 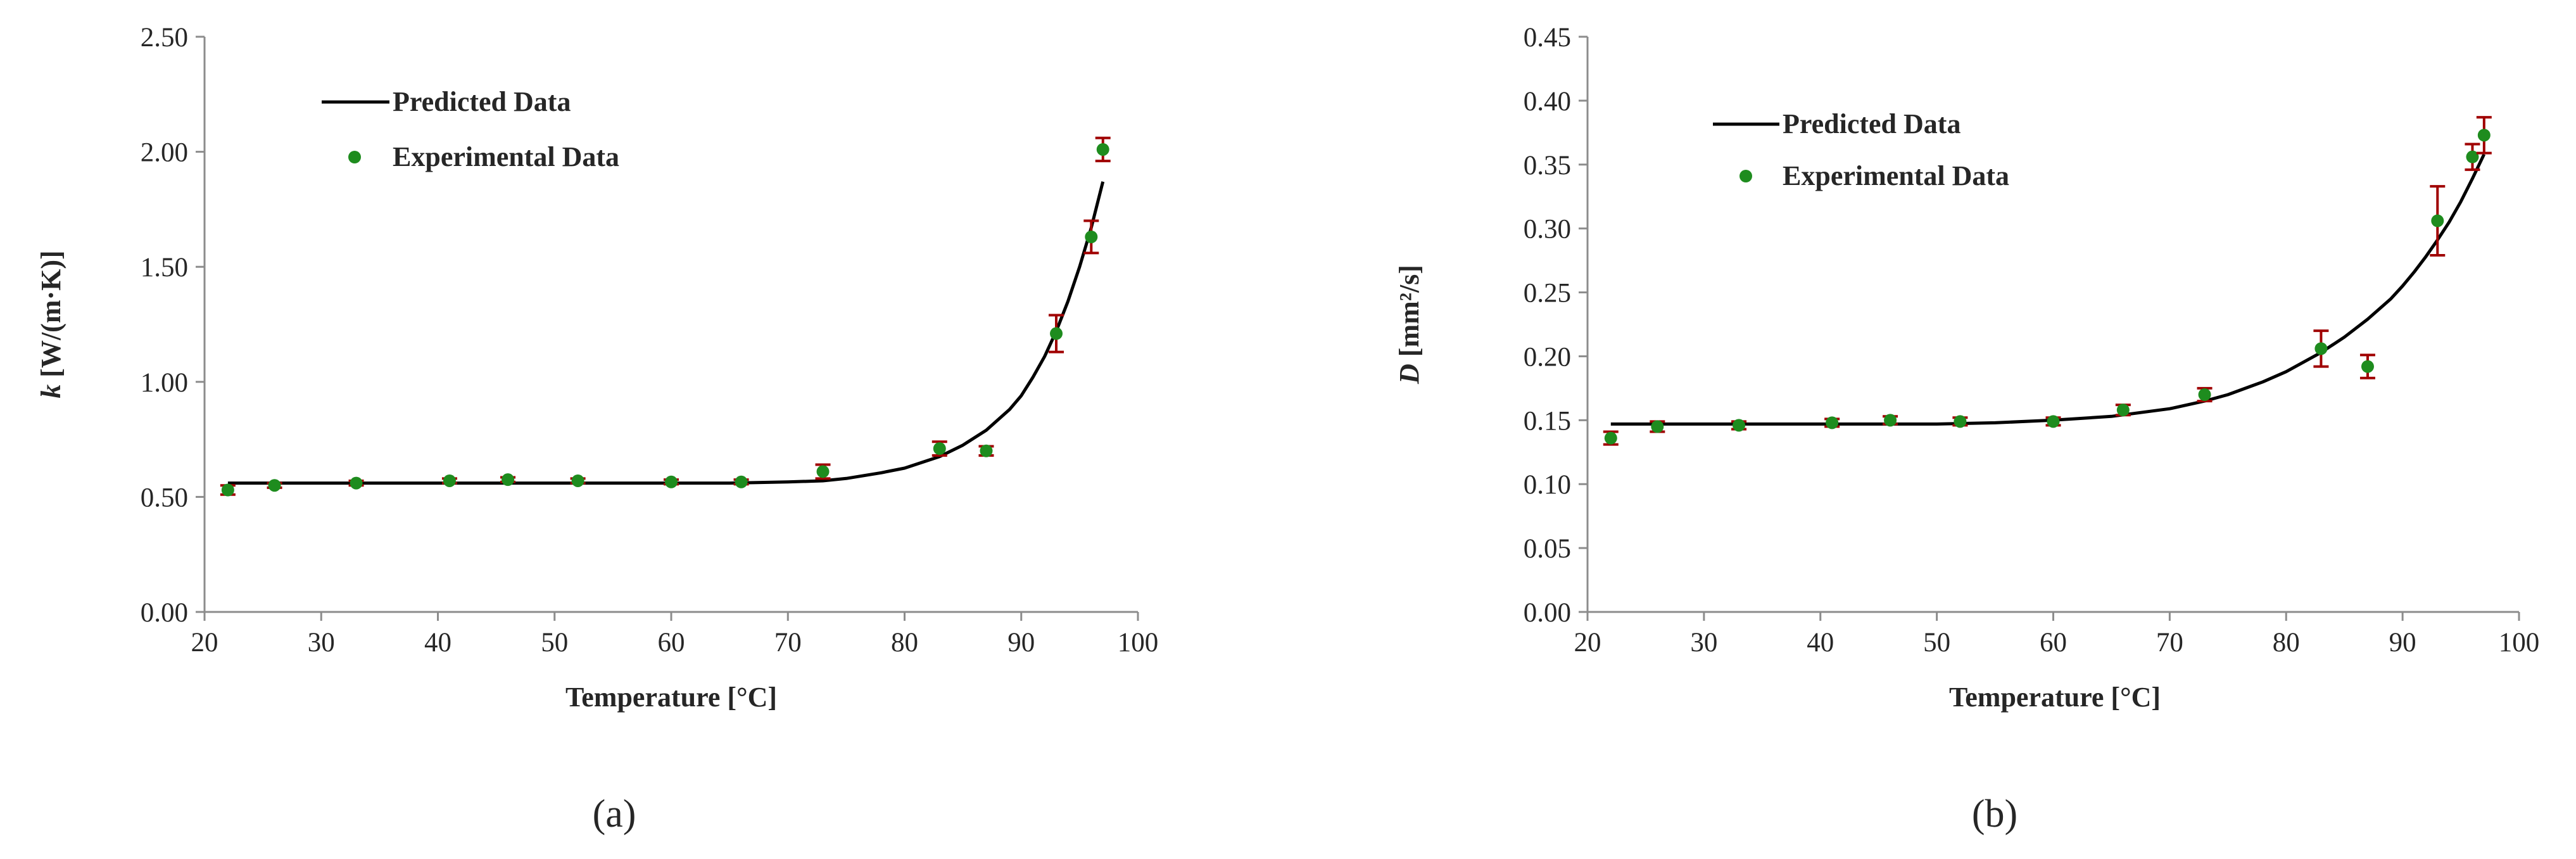 I want to click on y-axis-title: k [W/(m·K)], so click(x=50, y=324).